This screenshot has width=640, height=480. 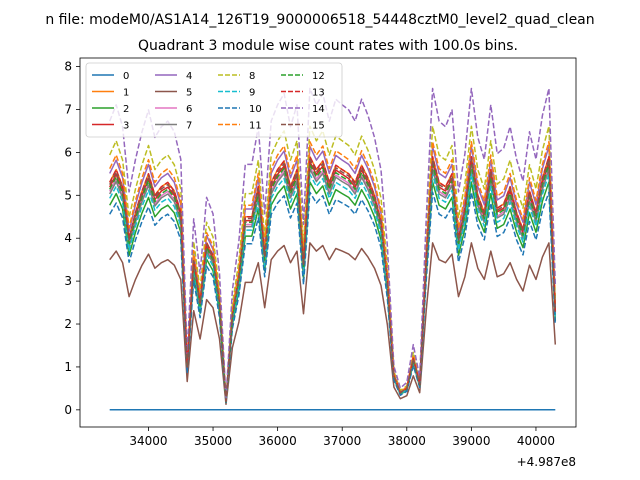 What do you see at coordinates (68, 109) in the screenshot?
I see `y-tick-label: 7` at bounding box center [68, 109].